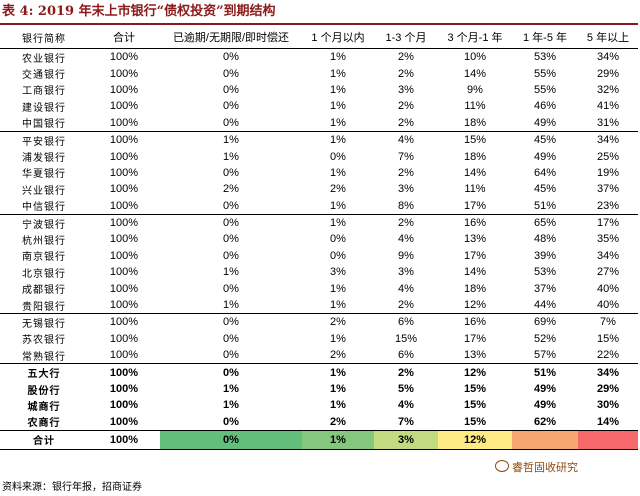  Describe the element at coordinates (475, 322) in the screenshot. I see `value-cell: 16%` at that location.